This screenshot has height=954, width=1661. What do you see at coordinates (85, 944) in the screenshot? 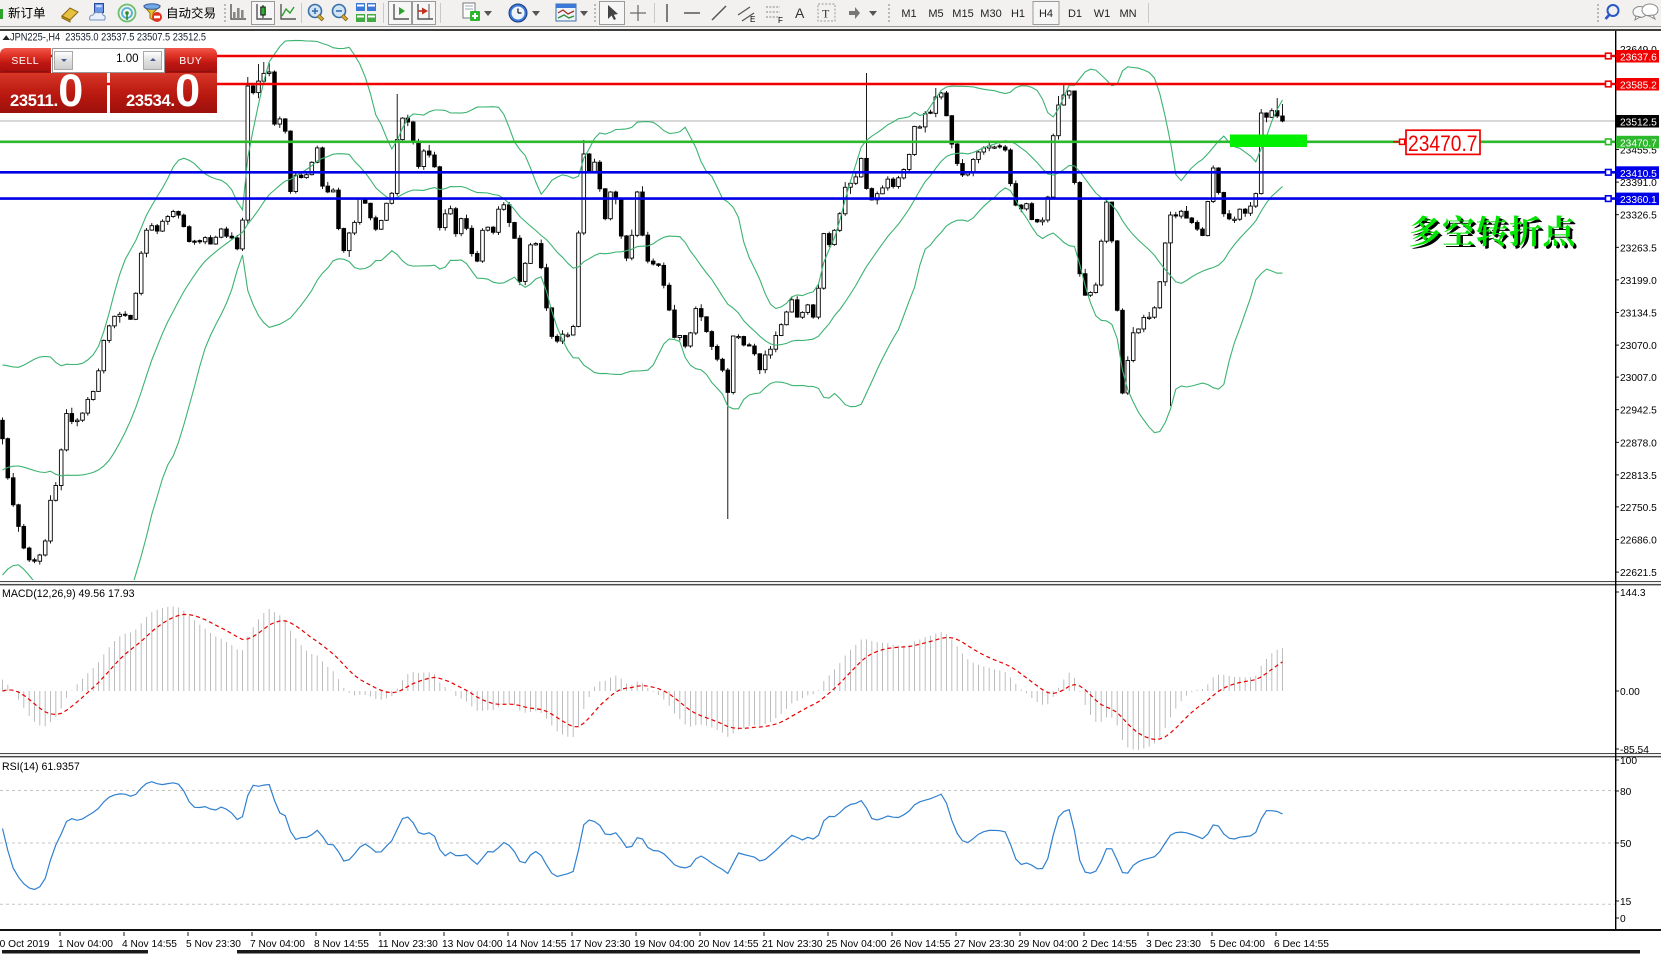
I see `svg-text: 1 Nov 04:00` at bounding box center [85, 944].